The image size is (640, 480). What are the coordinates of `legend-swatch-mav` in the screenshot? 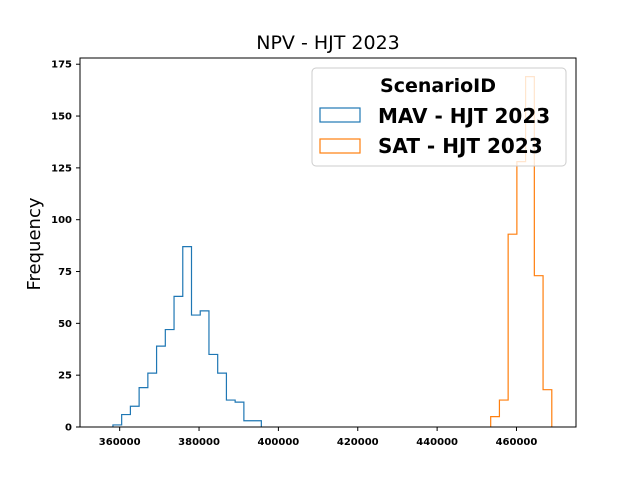 It's located at (340, 115).